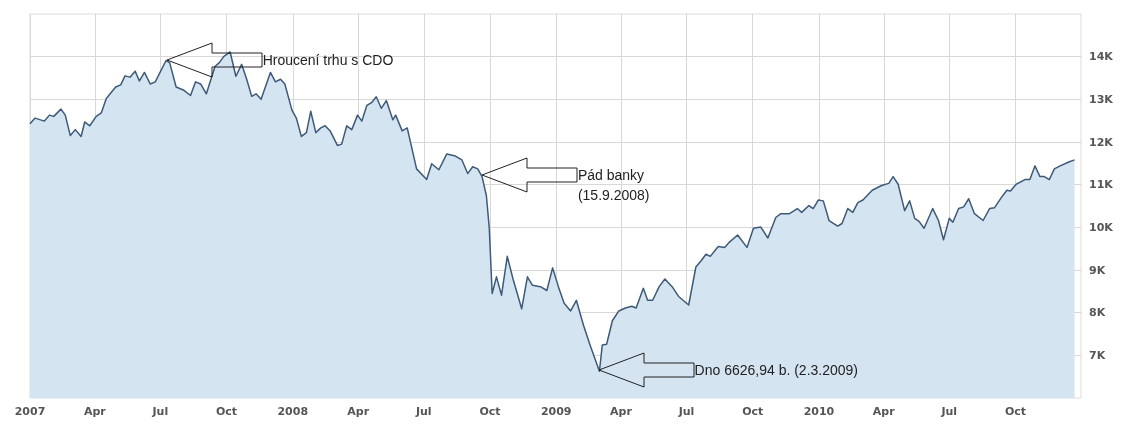 This screenshot has height=428, width=1131. What do you see at coordinates (613, 186) in the screenshot?
I see `annotation: Pád banky (15.9.2008)` at bounding box center [613, 186].